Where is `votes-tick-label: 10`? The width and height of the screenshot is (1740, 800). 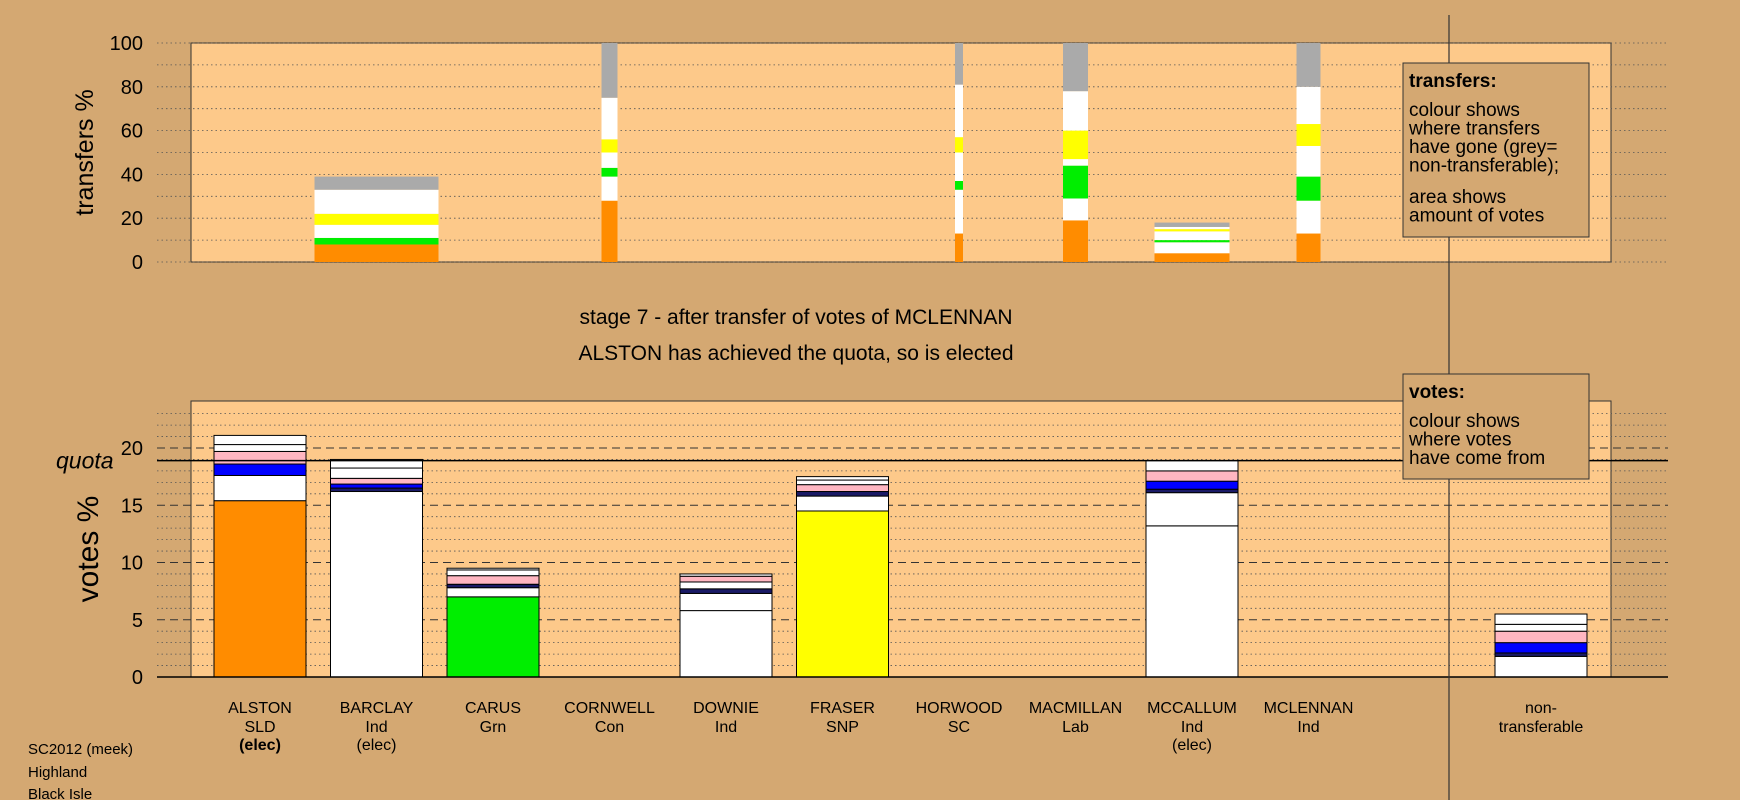 votes-tick-label: 10 is located at coordinates (132, 564).